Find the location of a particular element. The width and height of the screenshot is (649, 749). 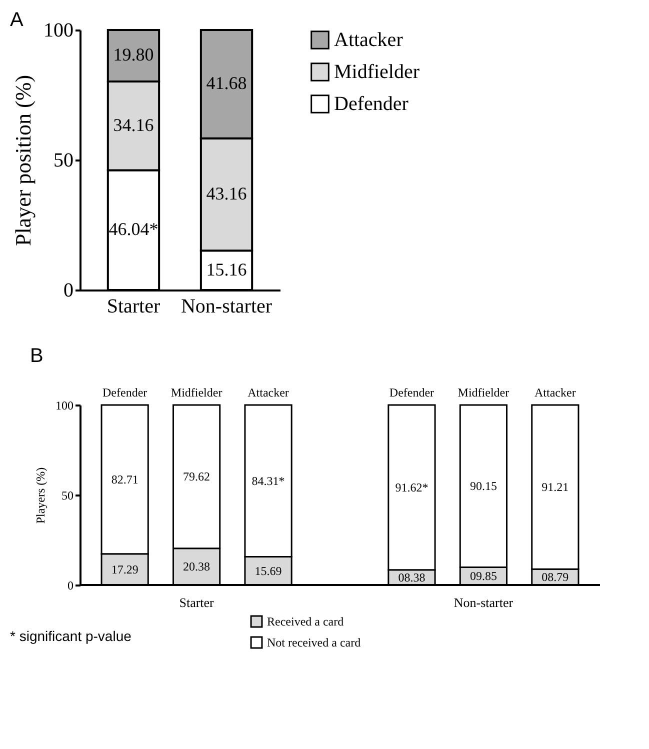

data-label: 43.16 is located at coordinates (226, 193).